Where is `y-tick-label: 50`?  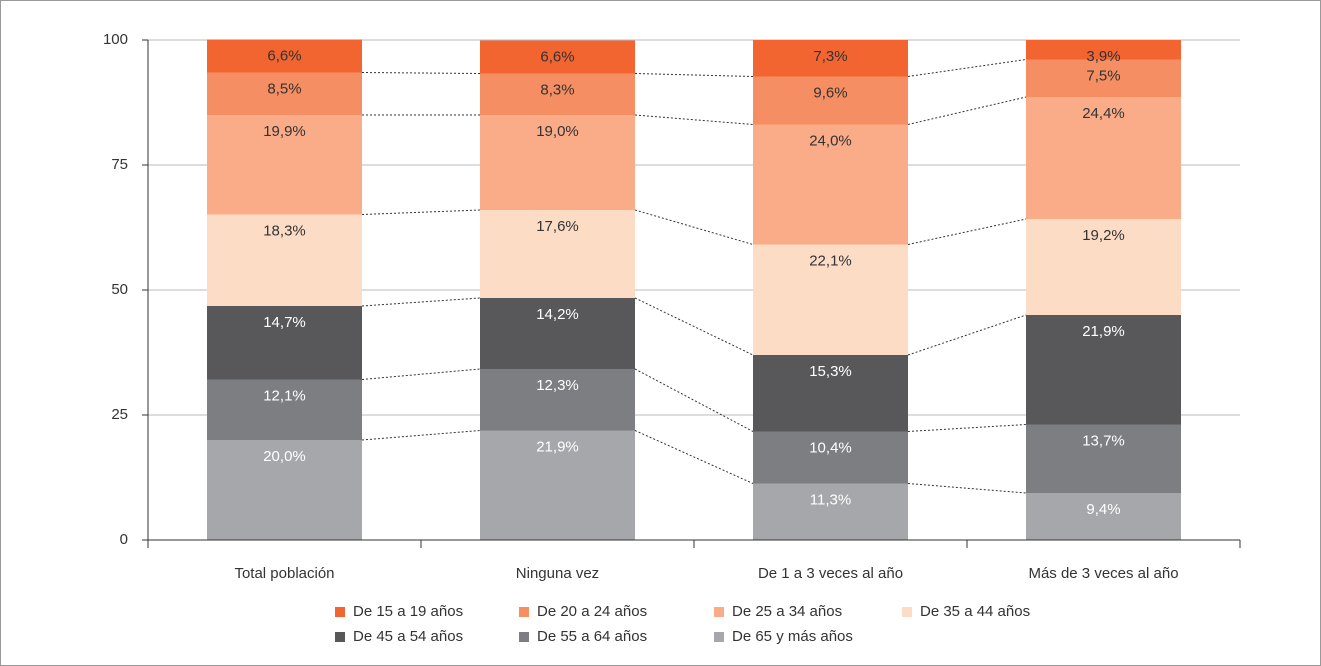
y-tick-label: 50 is located at coordinates (119, 289).